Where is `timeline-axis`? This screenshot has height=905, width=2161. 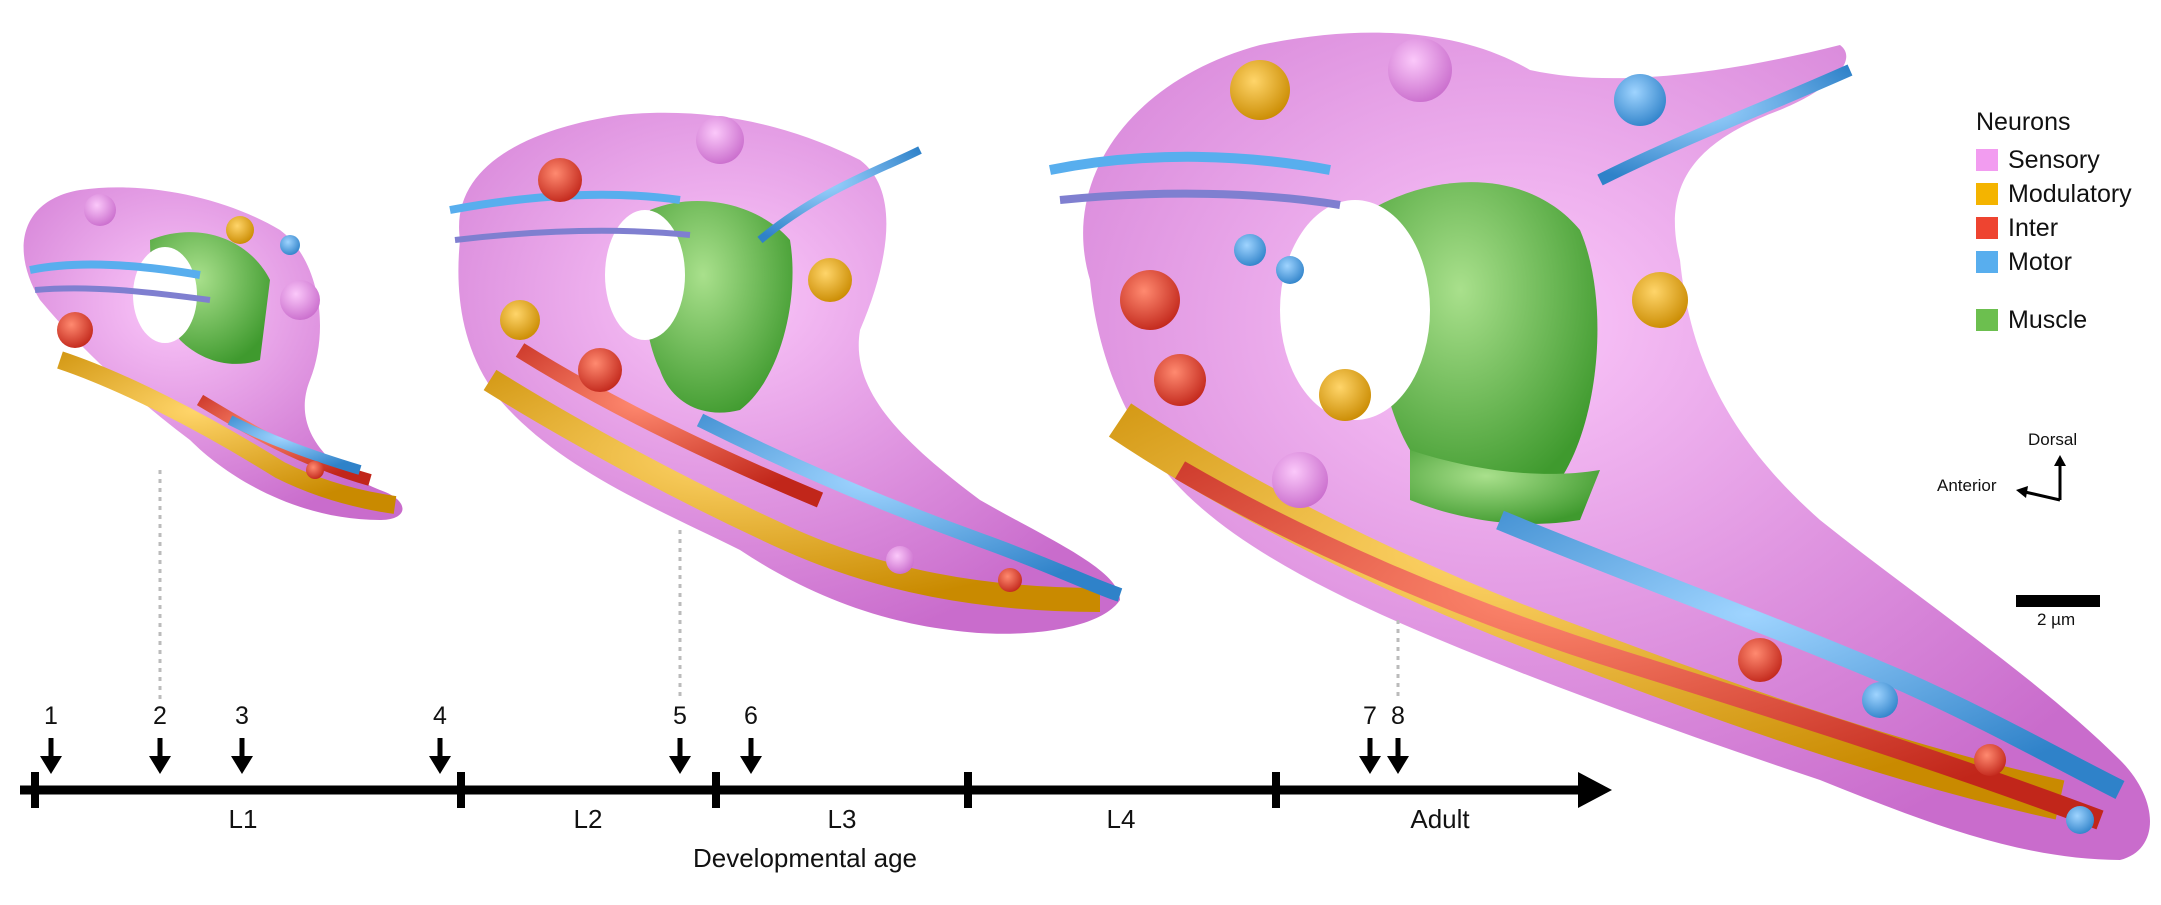
timeline-axis is located at coordinates (816, 773).